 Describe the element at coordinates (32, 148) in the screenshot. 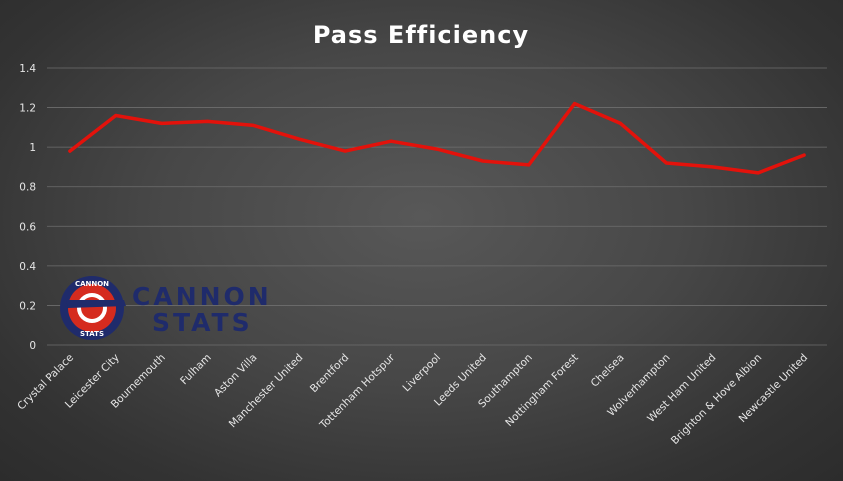

I see `y-tick-label: 1` at that location.